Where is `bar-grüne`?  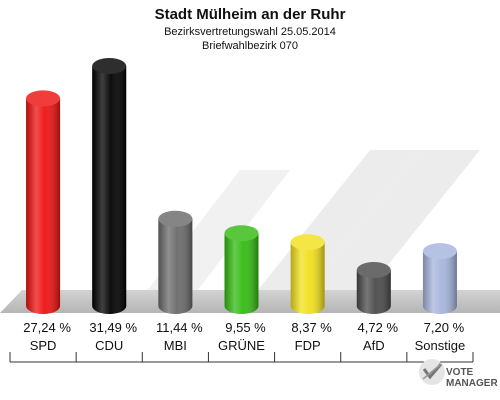
bar-grüne is located at coordinates (241, 269).